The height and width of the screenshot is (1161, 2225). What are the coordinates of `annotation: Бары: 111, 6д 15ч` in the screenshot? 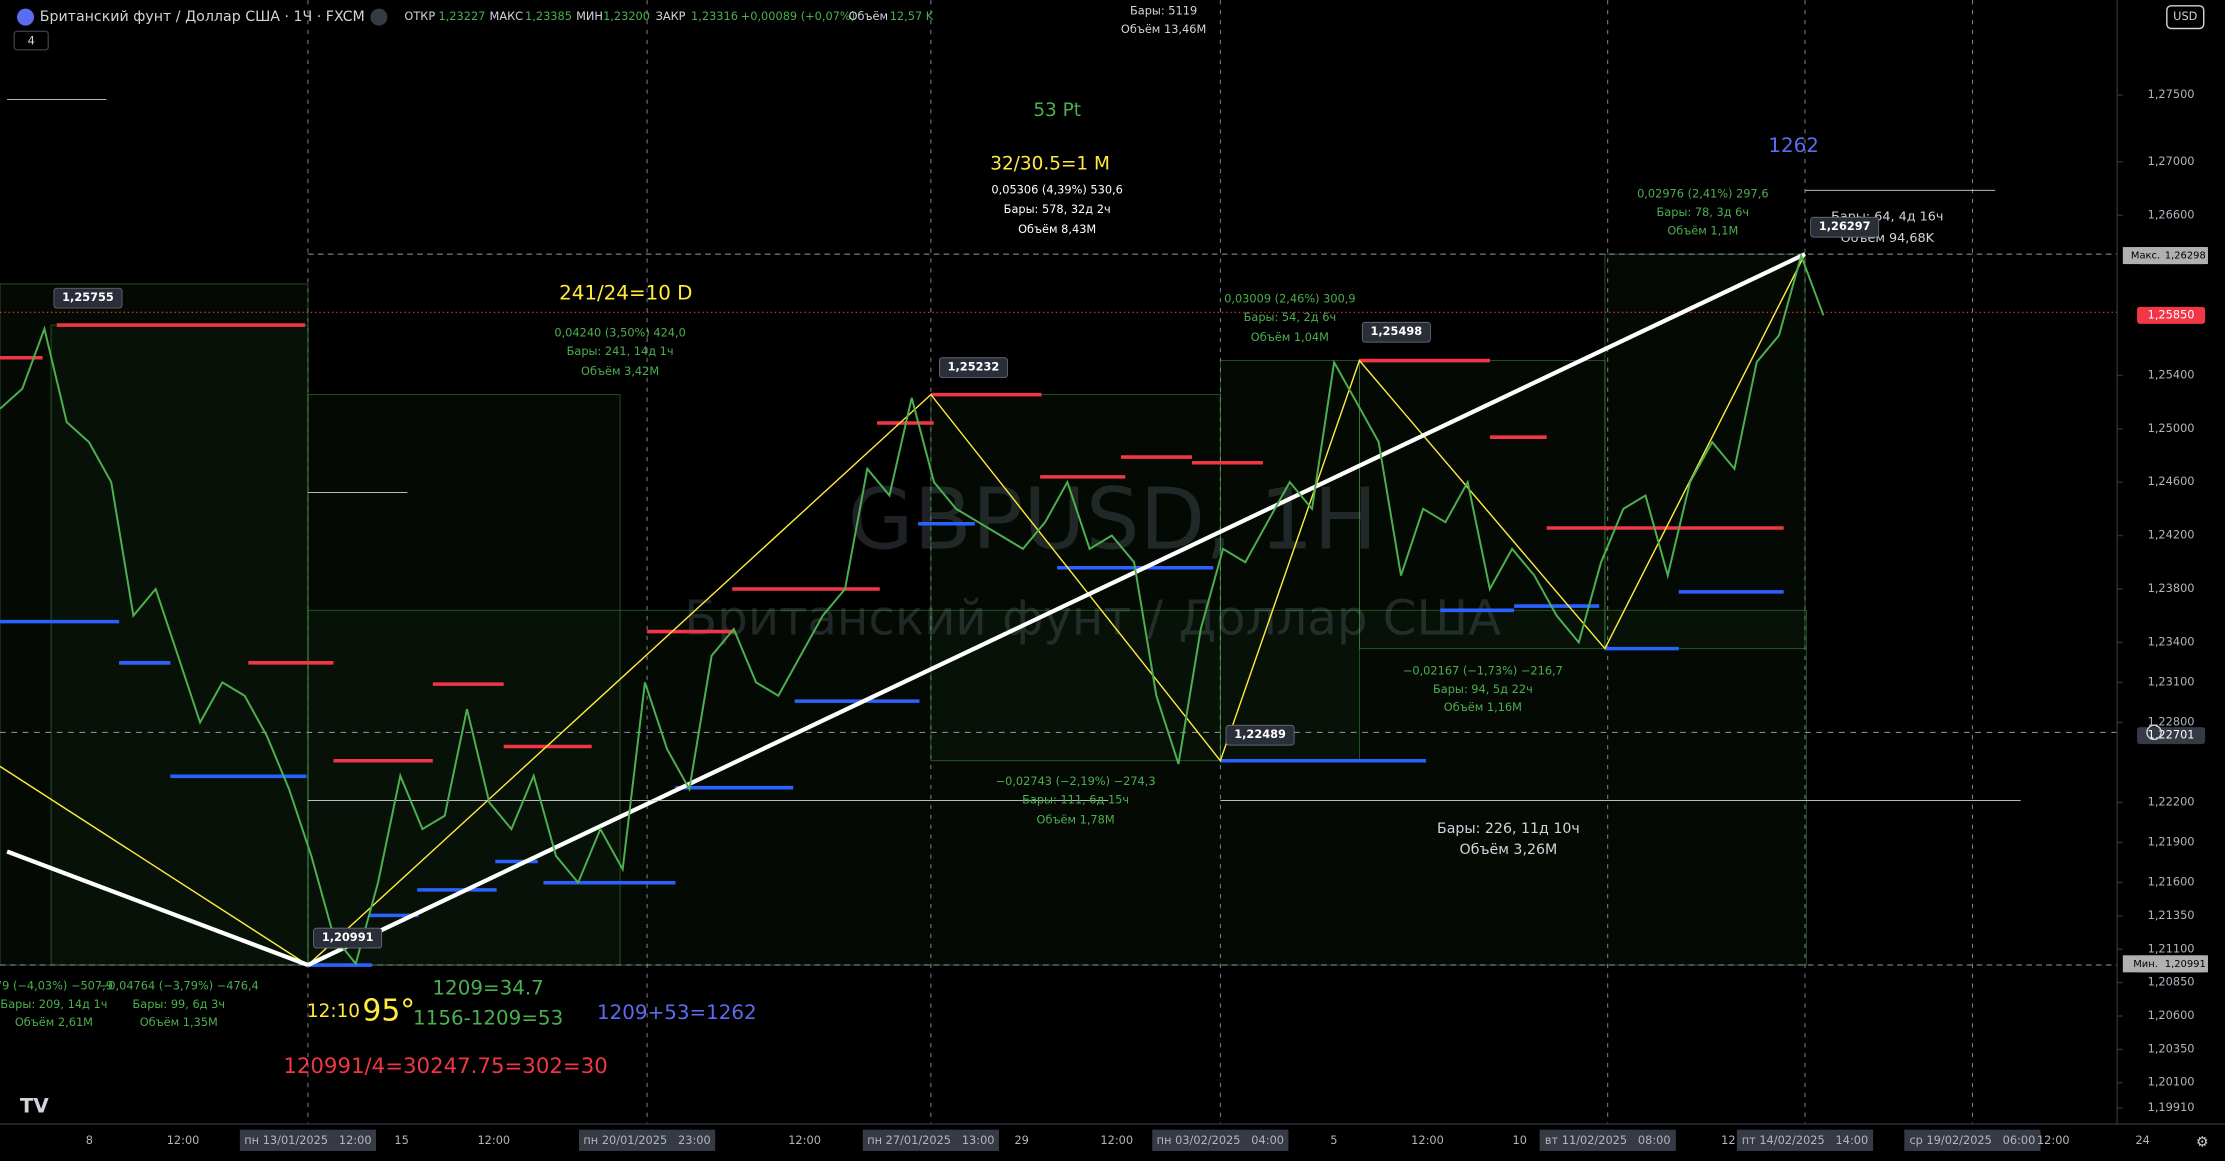 It's located at (1075, 799).